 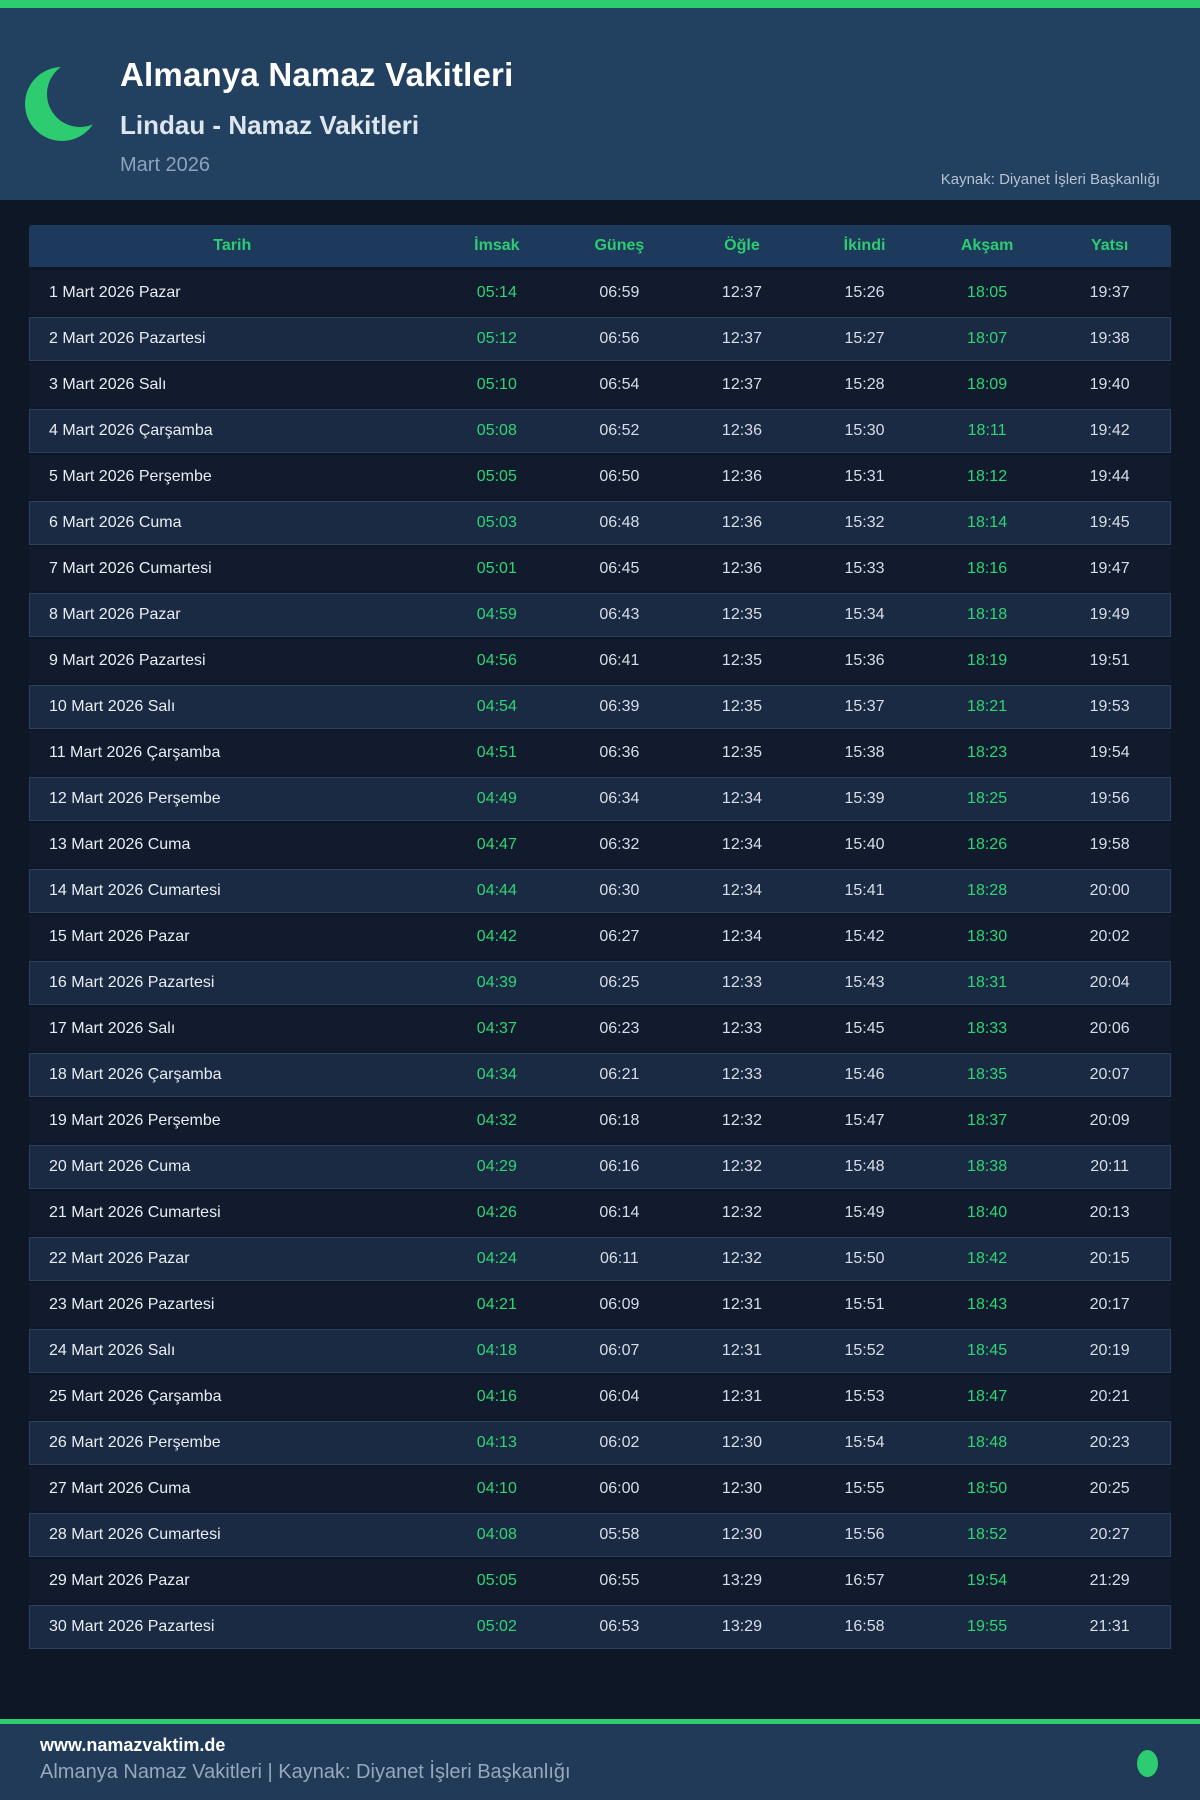 What do you see at coordinates (619, 384) in the screenshot?
I see `gunes-time-cell: 06:54` at bounding box center [619, 384].